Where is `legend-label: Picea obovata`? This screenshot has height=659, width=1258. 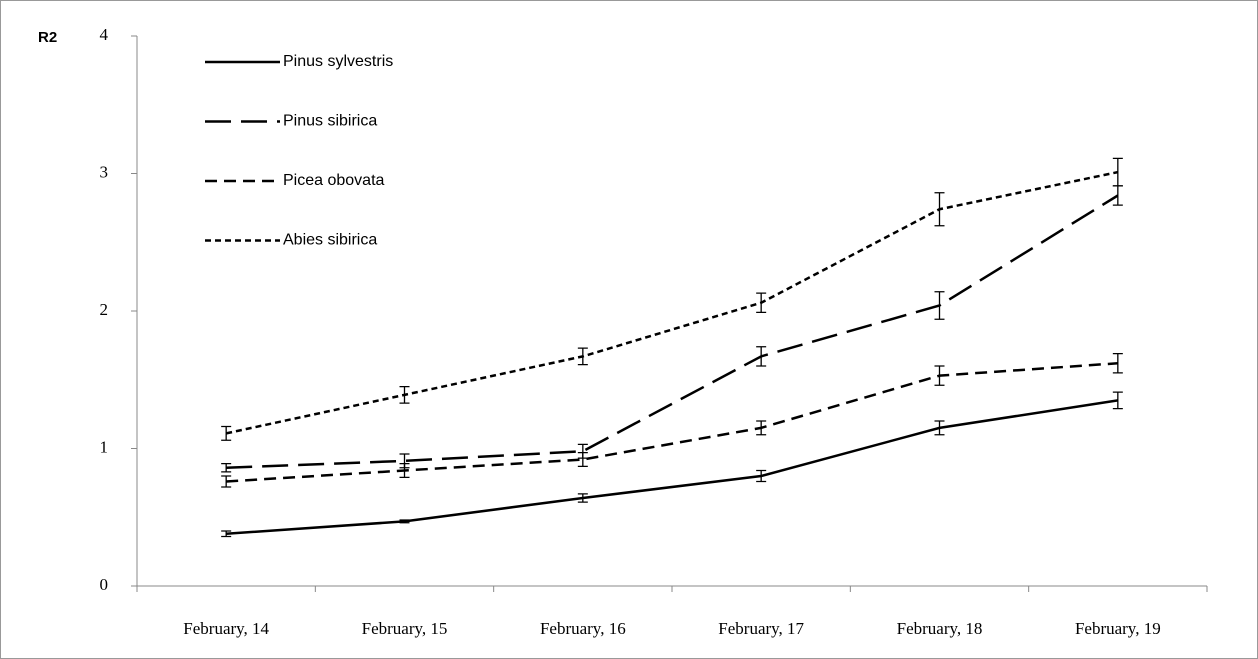 legend-label: Picea obovata is located at coordinates (334, 180).